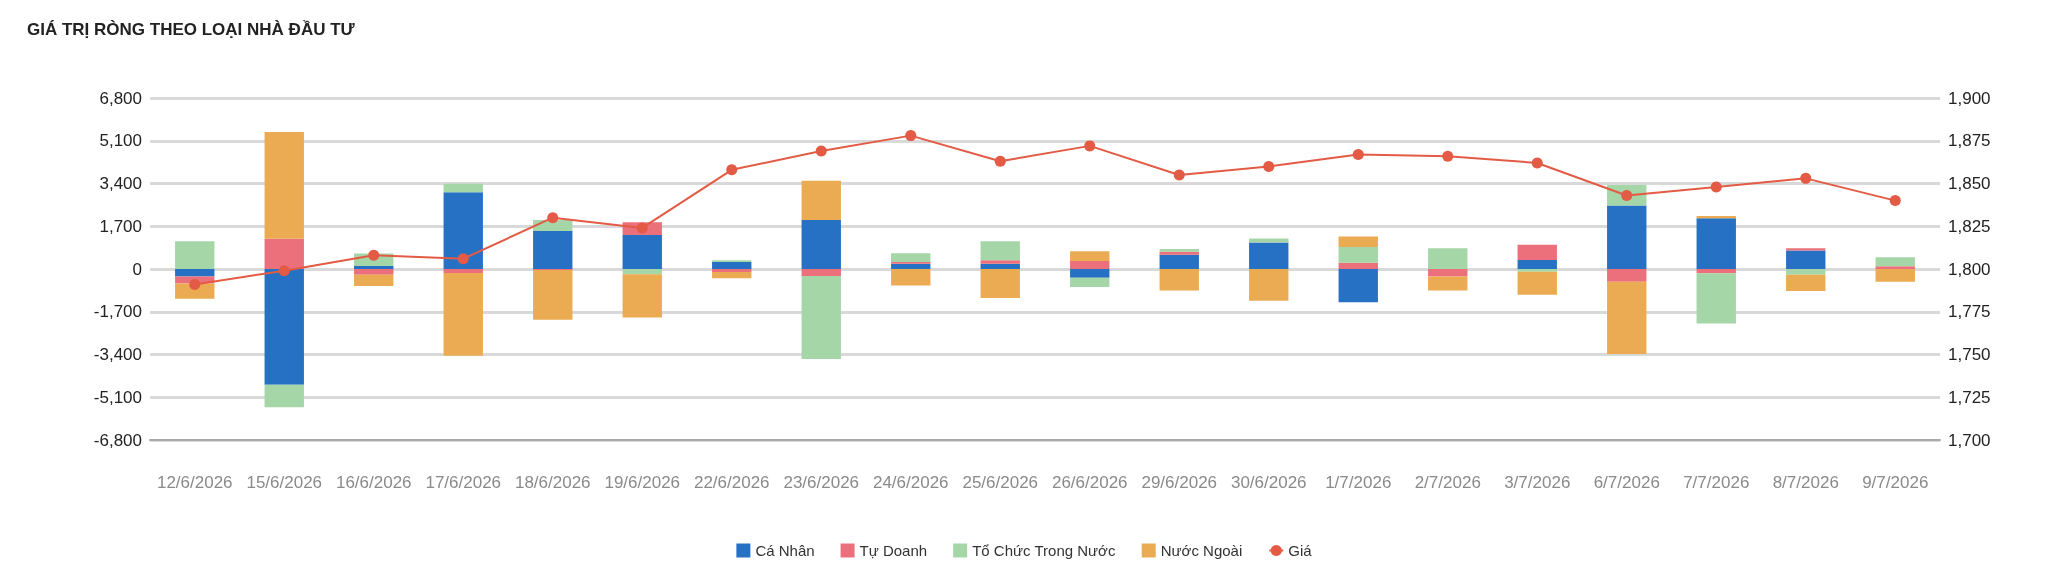  I want to click on y-tick-label: -1,700, so click(117, 312).